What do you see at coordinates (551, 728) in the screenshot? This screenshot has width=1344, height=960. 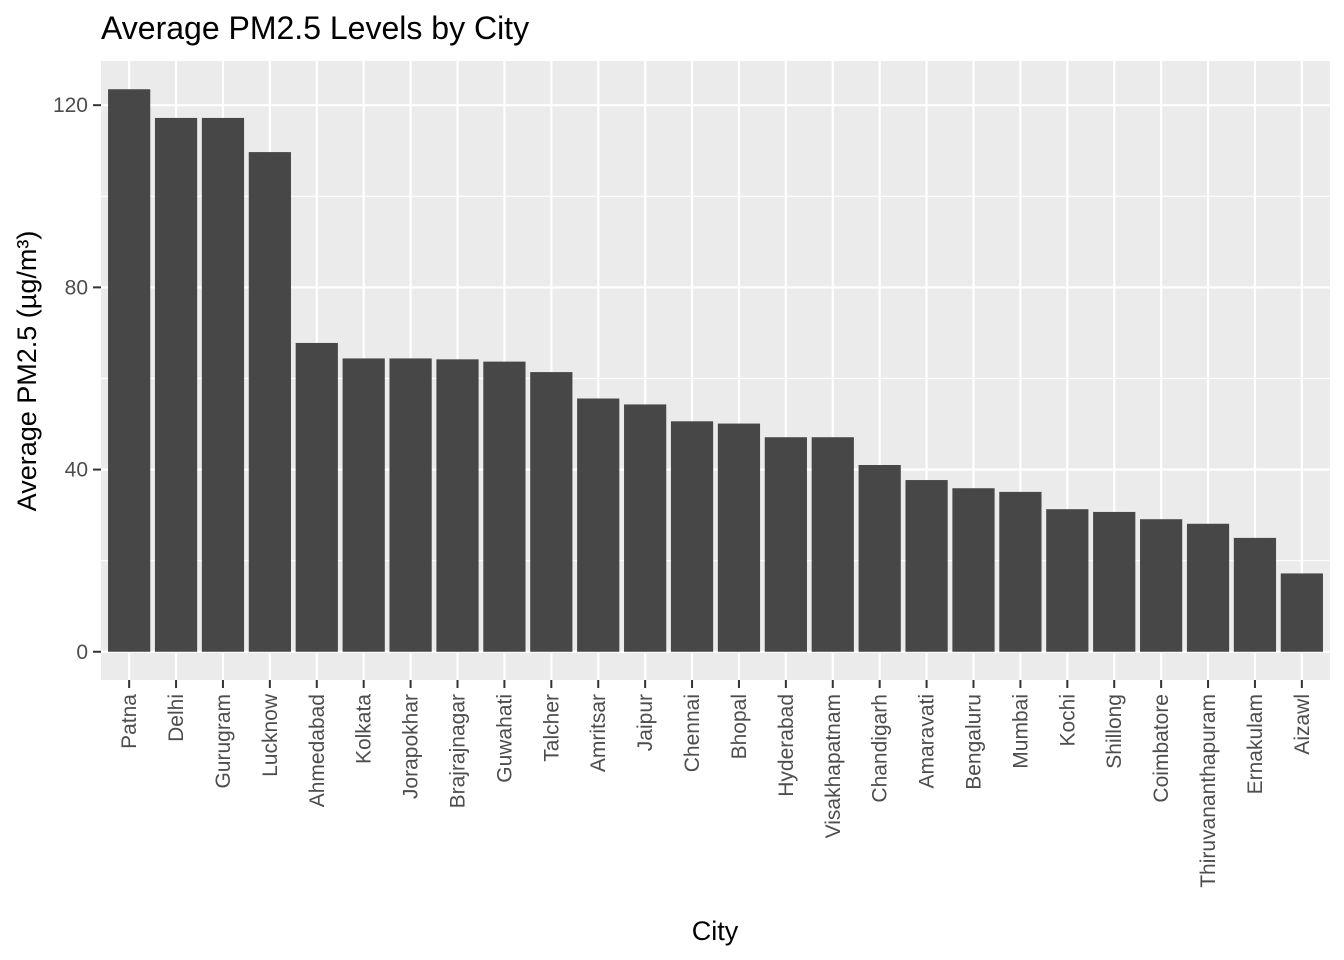 I see `x-tick-label: Talcher` at bounding box center [551, 728].